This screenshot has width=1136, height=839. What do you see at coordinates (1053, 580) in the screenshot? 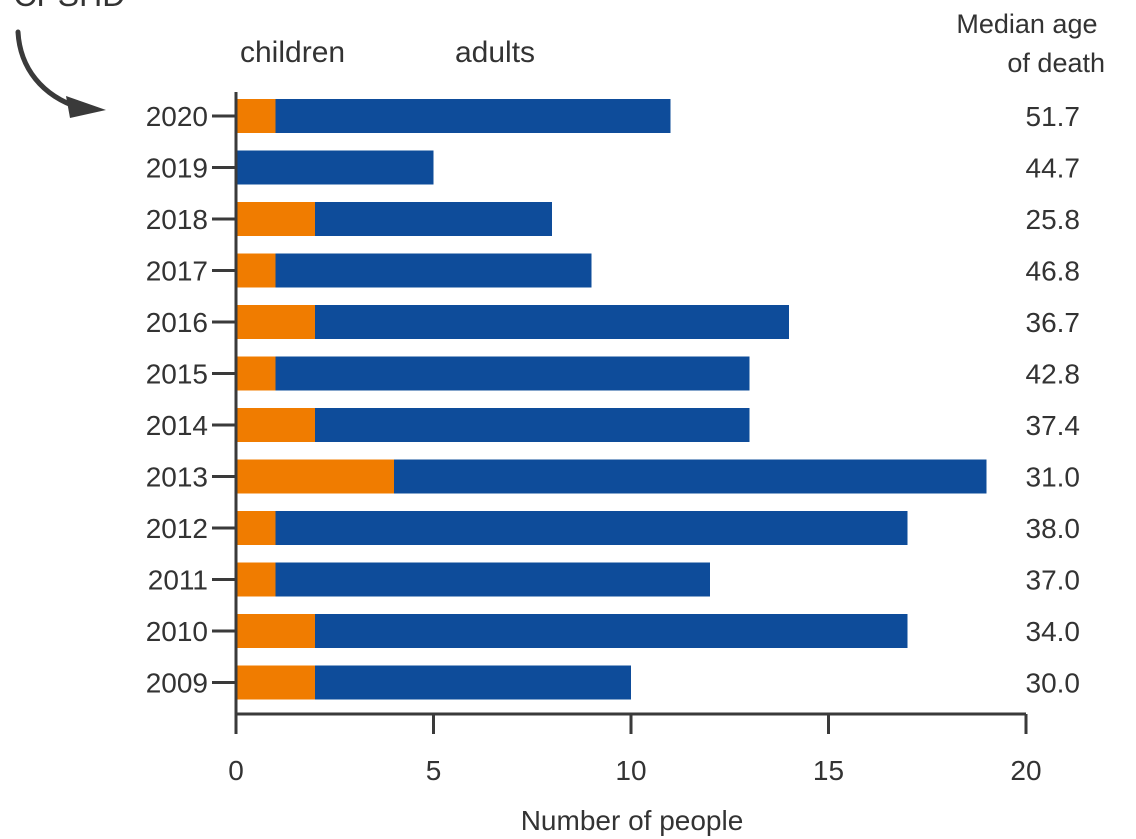
I see `median-age-value: 37.0` at bounding box center [1053, 580].